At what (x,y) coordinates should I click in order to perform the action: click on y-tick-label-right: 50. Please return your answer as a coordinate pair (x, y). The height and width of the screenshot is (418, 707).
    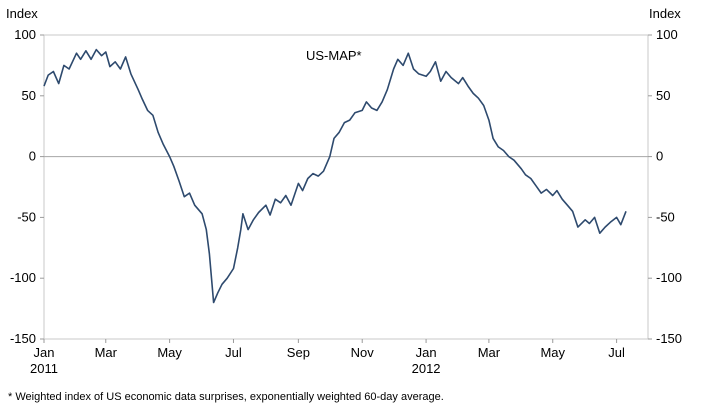
    Looking at the image, I should click on (663, 95).